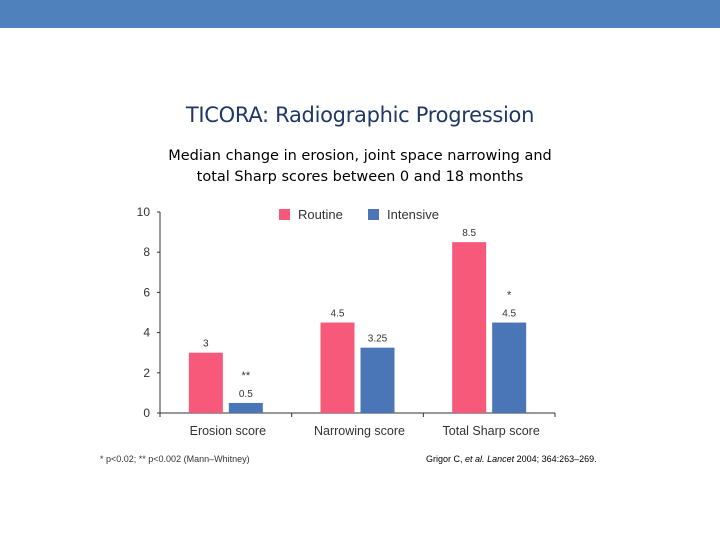 The image size is (720, 540). What do you see at coordinates (228, 431) in the screenshot?
I see `x-tick-label: Erosion score` at bounding box center [228, 431].